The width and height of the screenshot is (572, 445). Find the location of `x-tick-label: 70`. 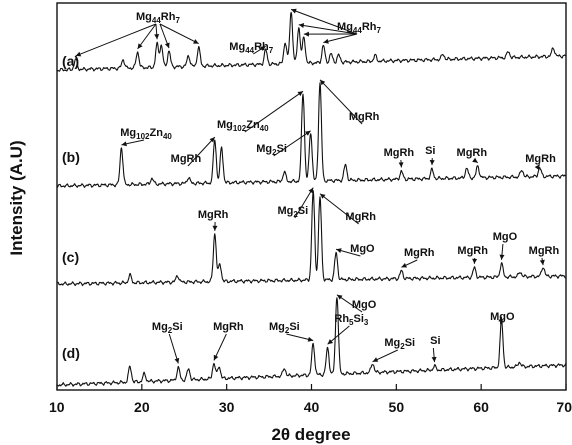

x-tick-label: 70 is located at coordinates (564, 407).